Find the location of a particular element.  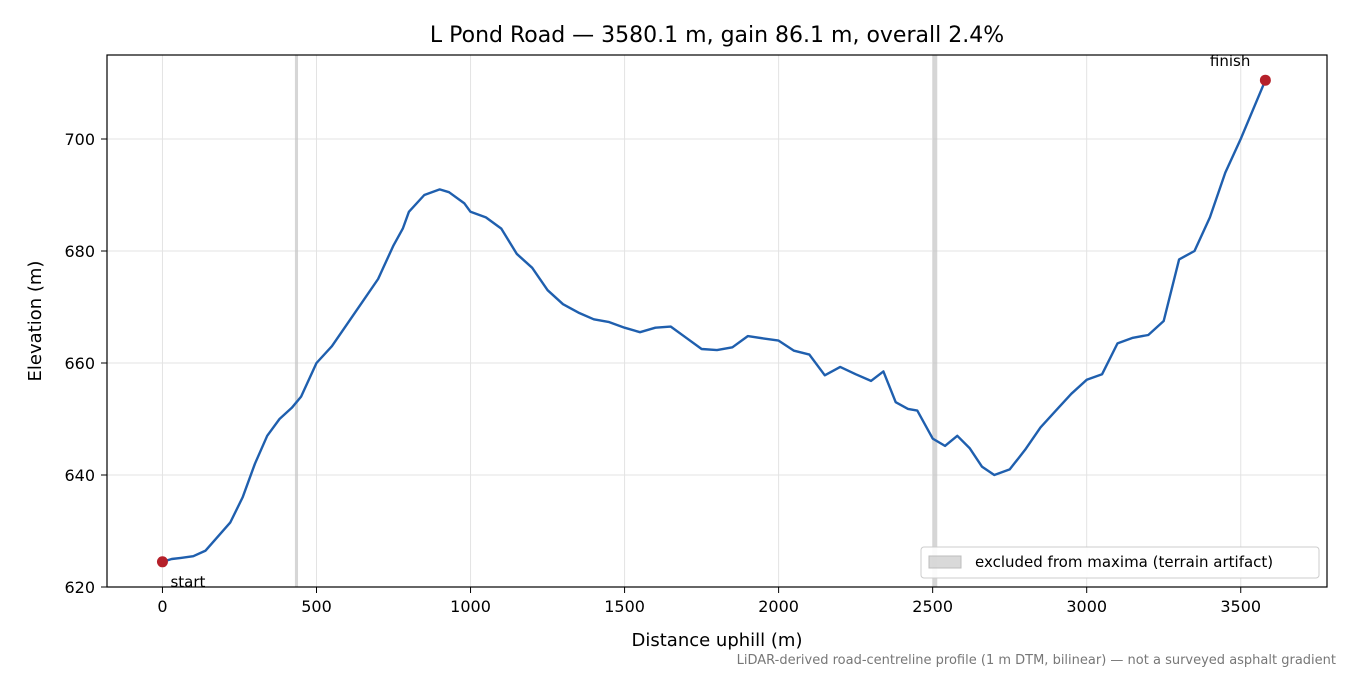

x-tick-label: 2500 is located at coordinates (932, 606).